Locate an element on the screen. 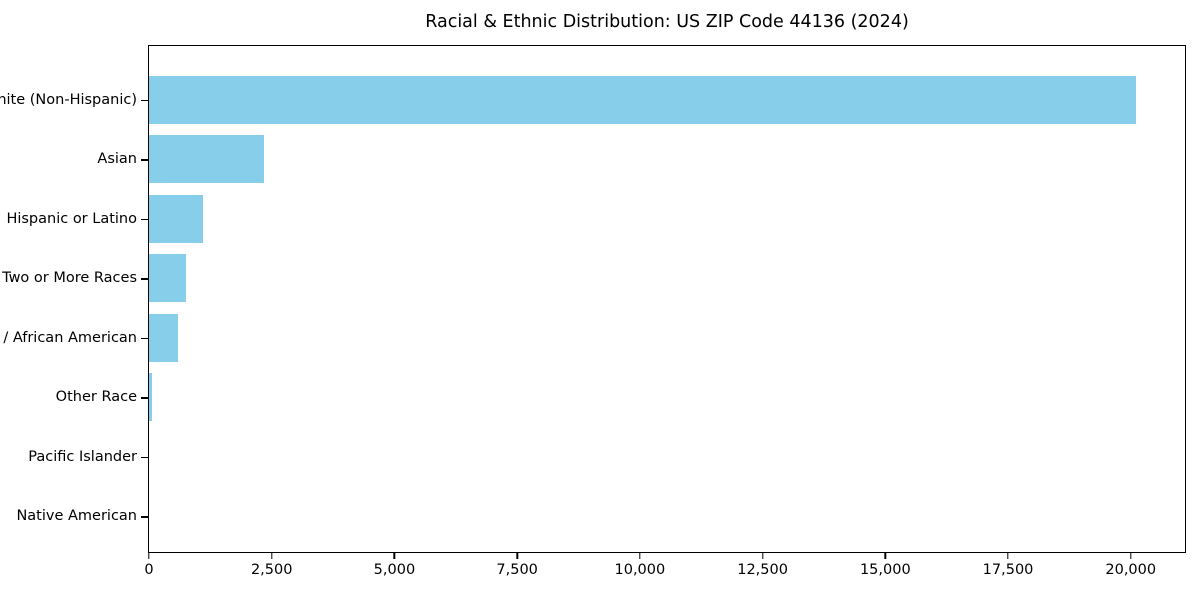 The width and height of the screenshot is (1200, 600). x-tick-label: 17,500 is located at coordinates (1008, 570).